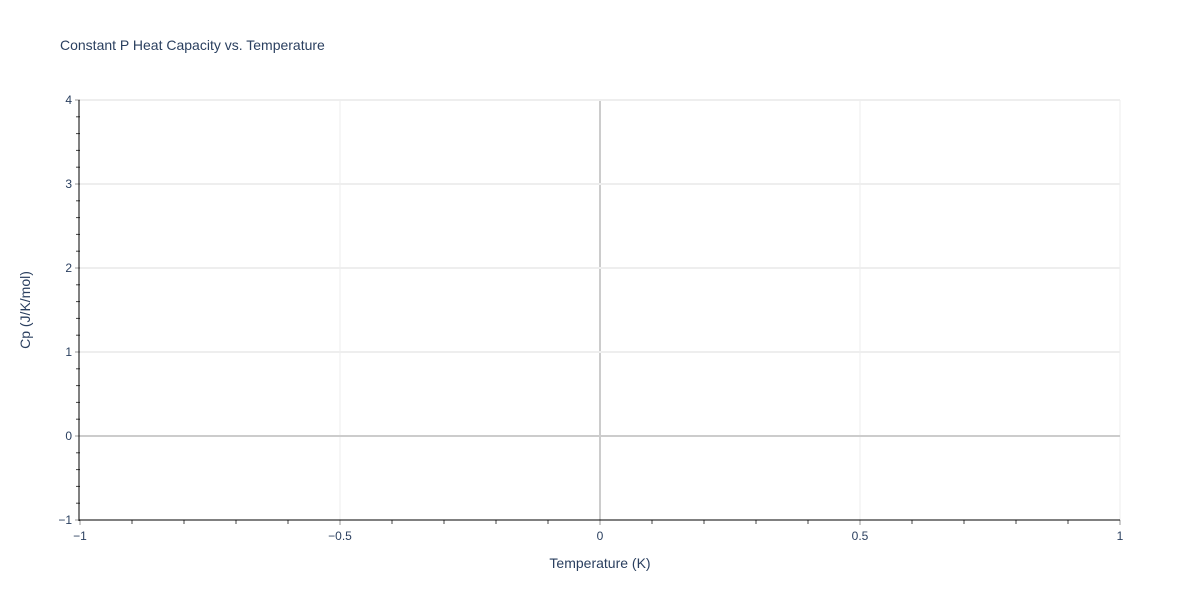  Describe the element at coordinates (68, 268) in the screenshot. I see `y-tick-label: 2` at that location.